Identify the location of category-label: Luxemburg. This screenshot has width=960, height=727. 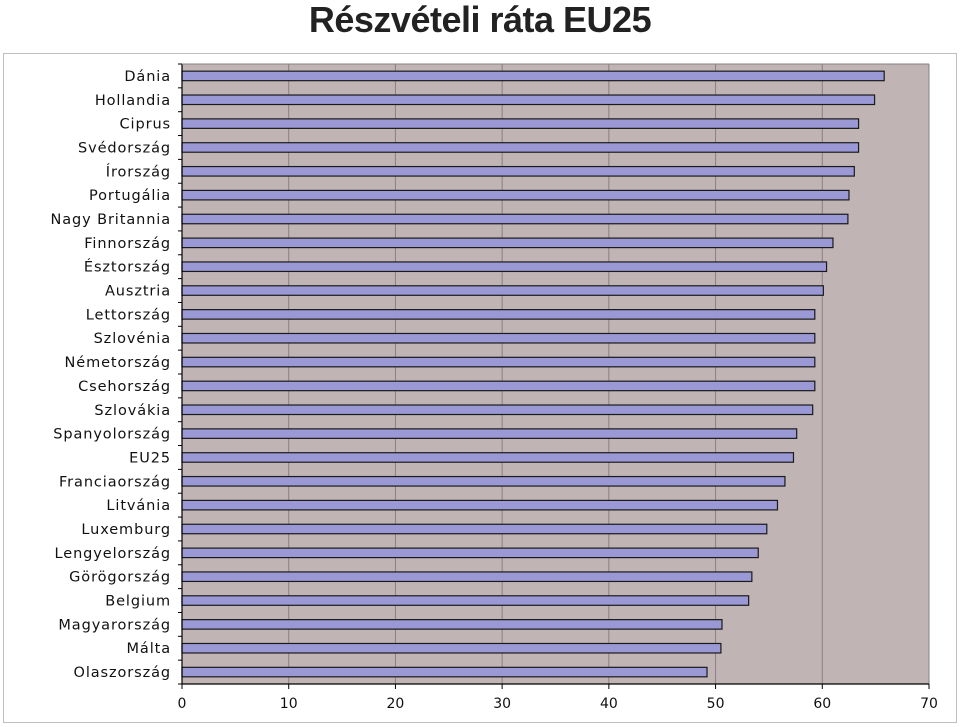
(126, 530).